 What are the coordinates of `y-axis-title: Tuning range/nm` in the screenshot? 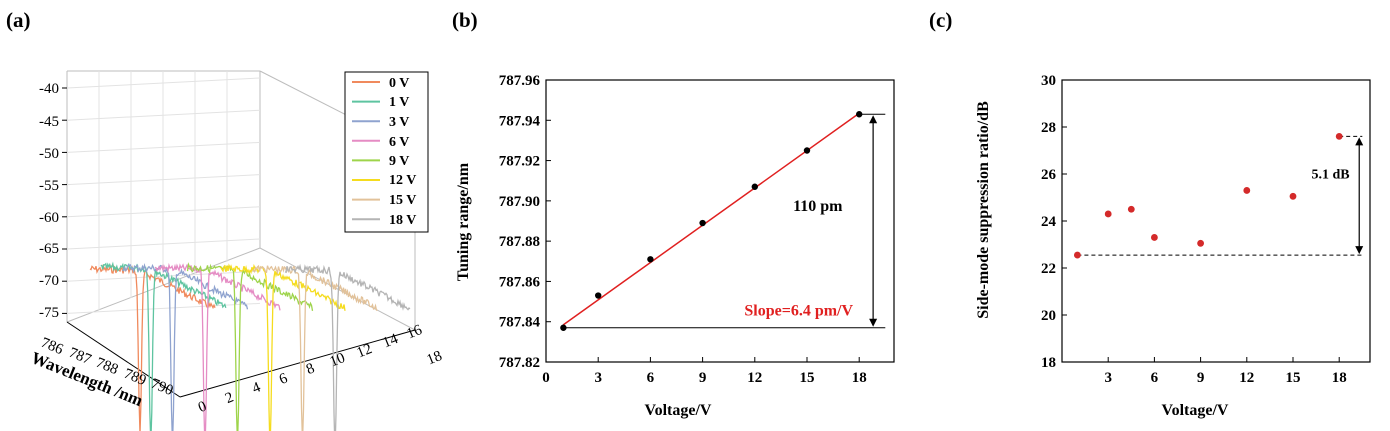 It's located at (463, 221).